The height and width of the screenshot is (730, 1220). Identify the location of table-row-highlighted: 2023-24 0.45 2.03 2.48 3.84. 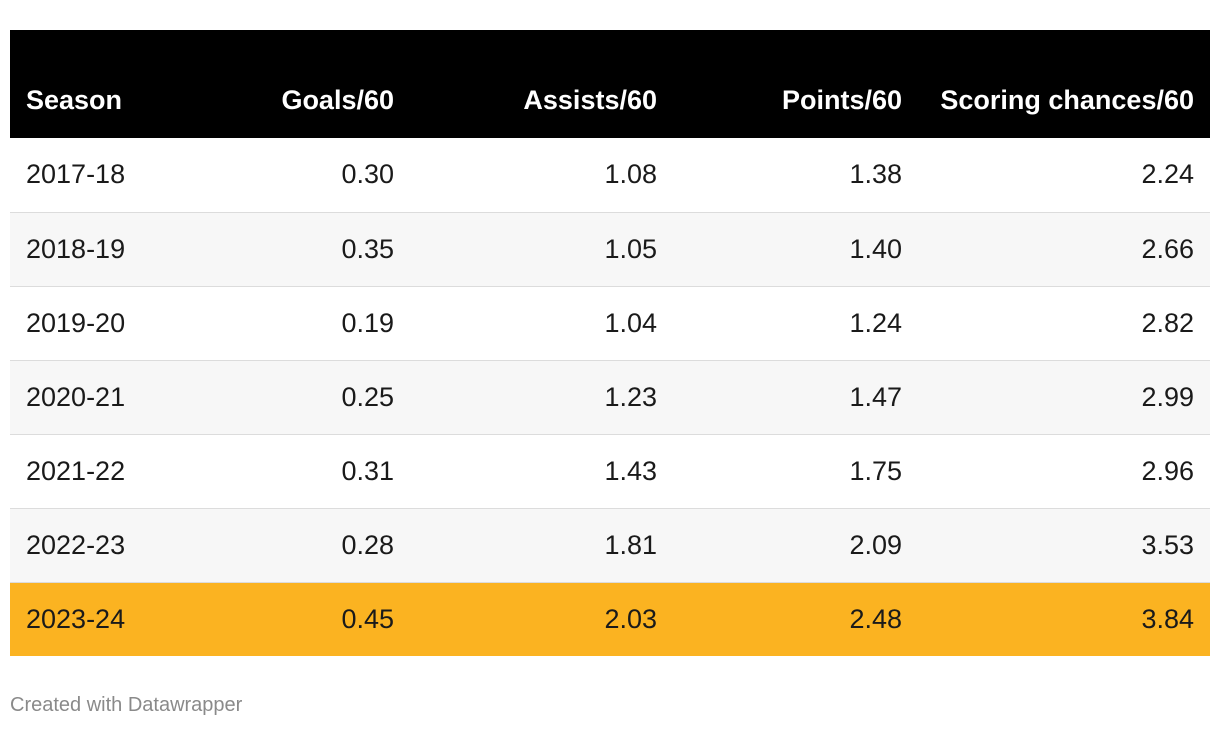
(610, 618).